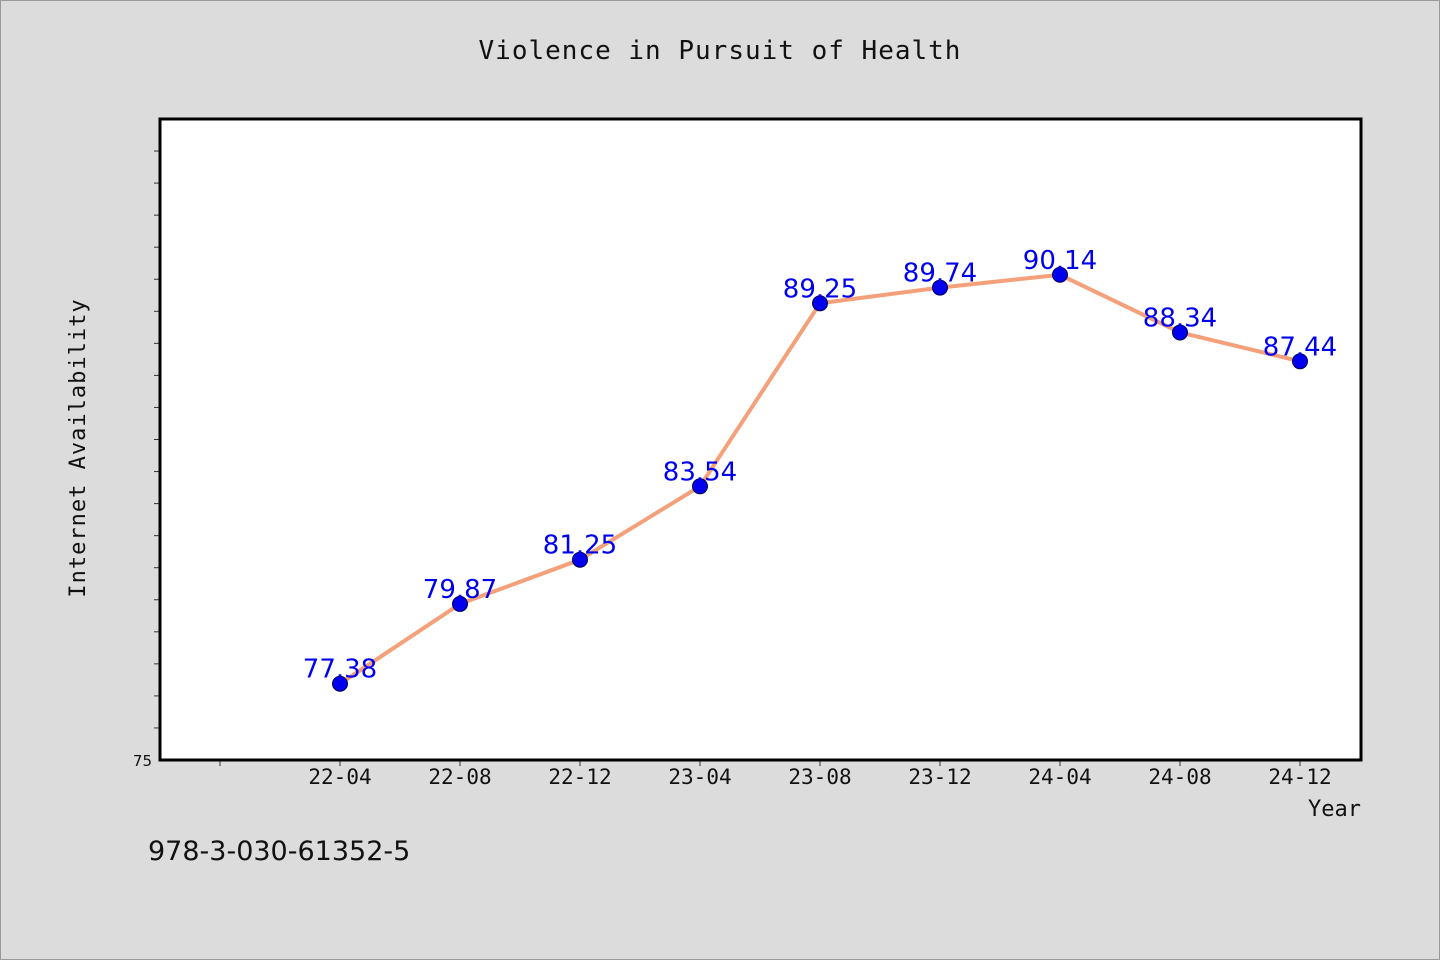 This screenshot has height=960, width=1440. What do you see at coordinates (1180, 318) in the screenshot?
I see `data-label: 88.34` at bounding box center [1180, 318].